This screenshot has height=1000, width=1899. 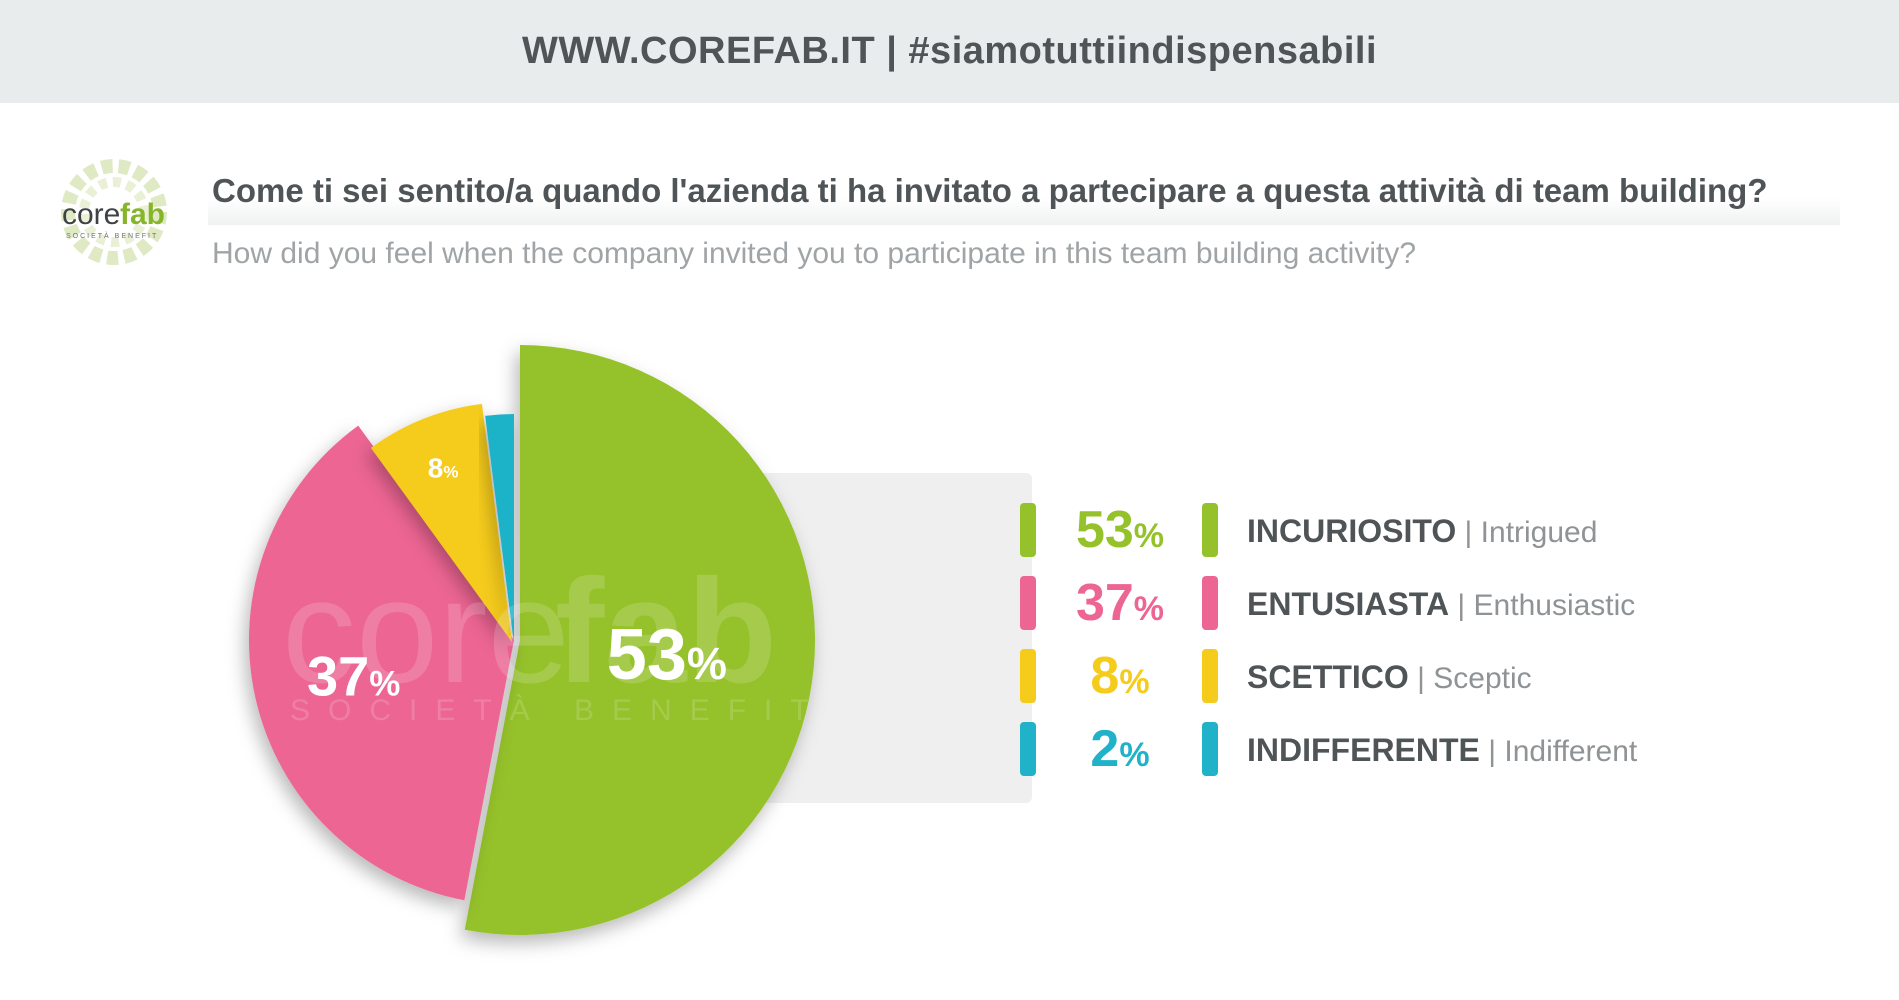 I want to click on legend-label: INDIFFERENTE | Indifferent, so click(x=1442, y=750).